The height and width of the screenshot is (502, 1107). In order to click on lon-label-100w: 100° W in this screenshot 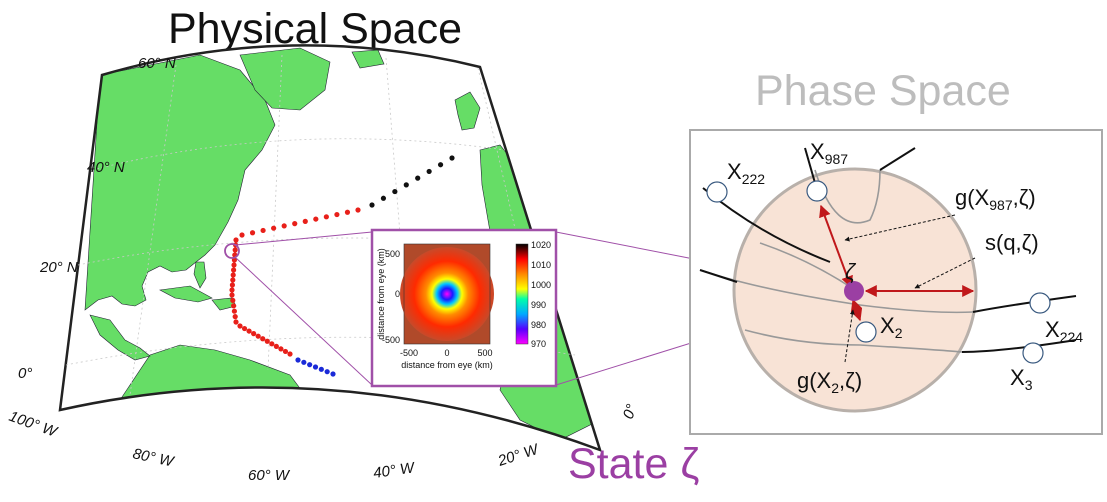, I will do `click(34, 424)`.